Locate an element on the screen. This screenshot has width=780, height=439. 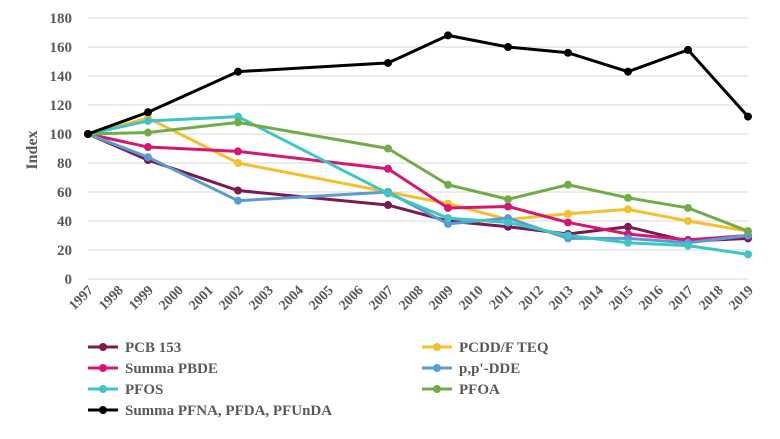
legend-label: p,p'-DDE is located at coordinates (489, 369).